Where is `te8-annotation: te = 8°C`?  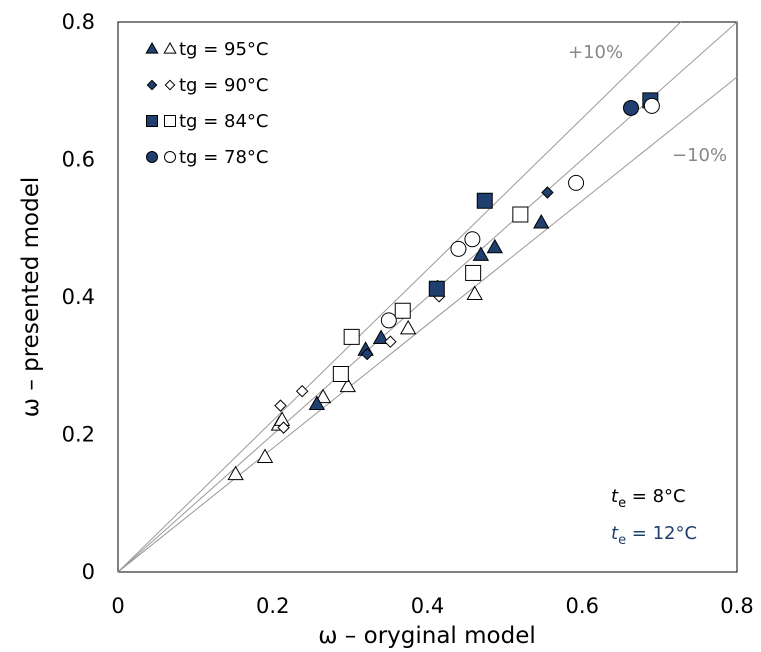
te8-annotation: te = 8°C is located at coordinates (648, 498).